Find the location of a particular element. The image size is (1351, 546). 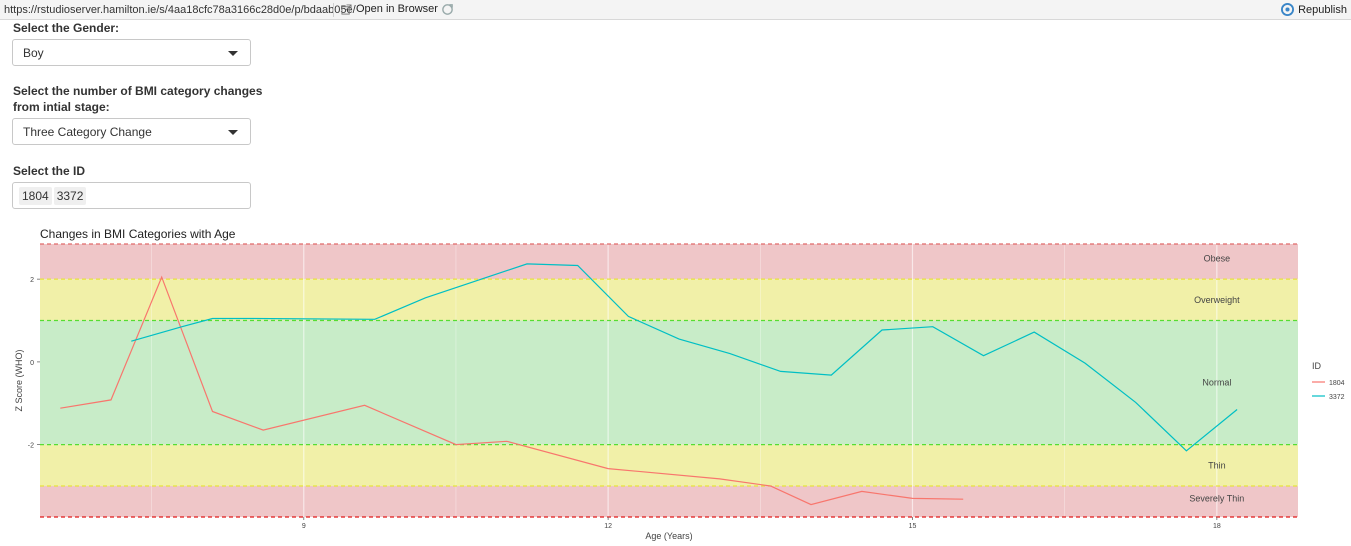

republish-button: Republish is located at coordinates (1314, 9).